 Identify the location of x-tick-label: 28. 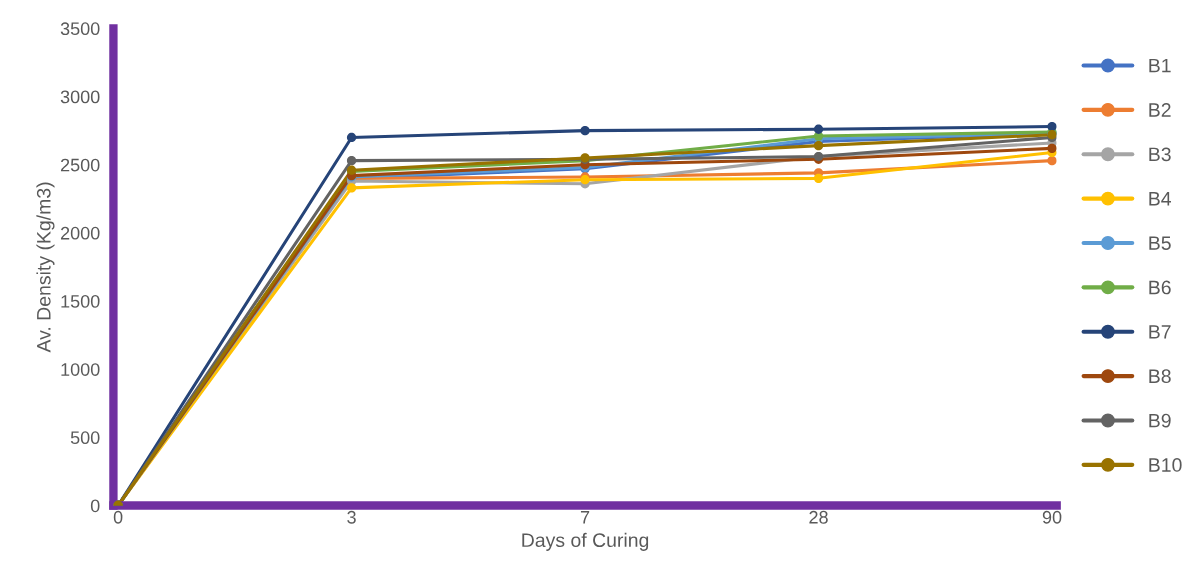
(818, 517).